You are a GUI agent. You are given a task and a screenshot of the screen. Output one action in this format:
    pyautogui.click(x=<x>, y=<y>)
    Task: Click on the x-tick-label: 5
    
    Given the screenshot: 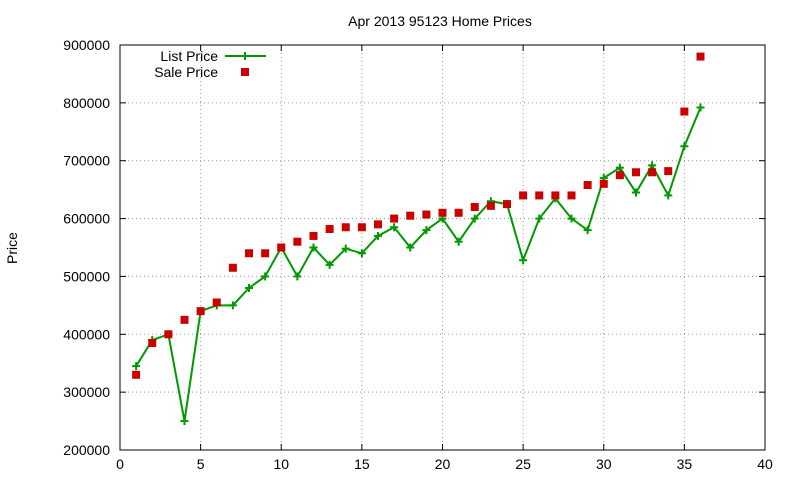 What is the action you would take?
    pyautogui.click(x=201, y=464)
    